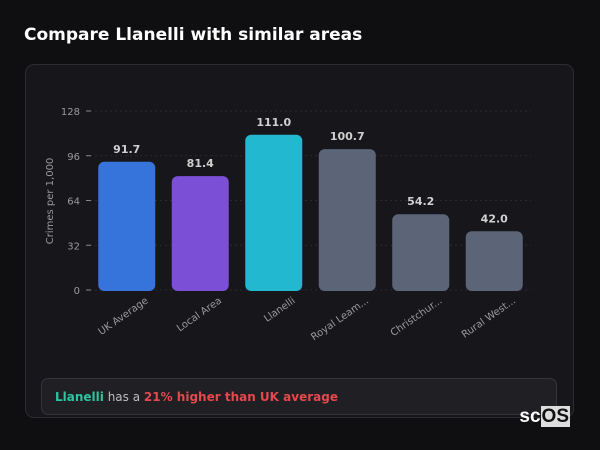  What do you see at coordinates (124, 316) in the screenshot?
I see `x-tick-label: UK Average` at bounding box center [124, 316].